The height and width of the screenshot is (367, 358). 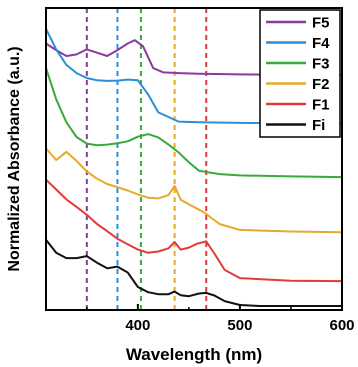 What do you see at coordinates (239, 325) in the screenshot?
I see `x-tick-label-500: 500` at bounding box center [239, 325].